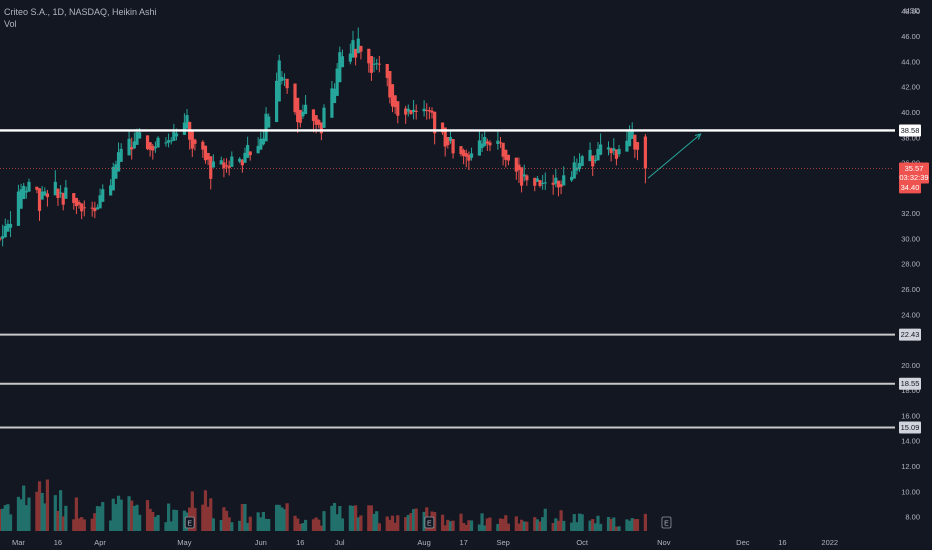 The image size is (932, 550). I want to click on time-tick-label: May, so click(184, 542).